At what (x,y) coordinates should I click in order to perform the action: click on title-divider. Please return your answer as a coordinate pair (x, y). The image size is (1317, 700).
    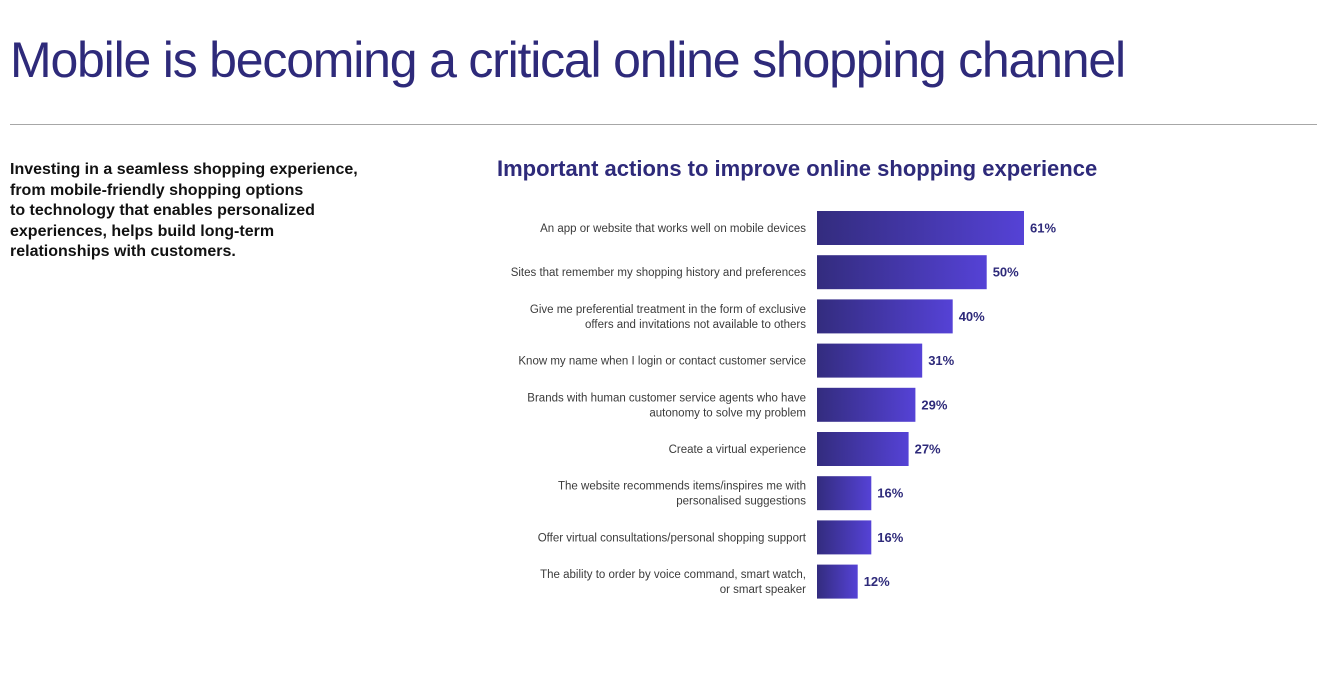
    Looking at the image, I should click on (663, 124).